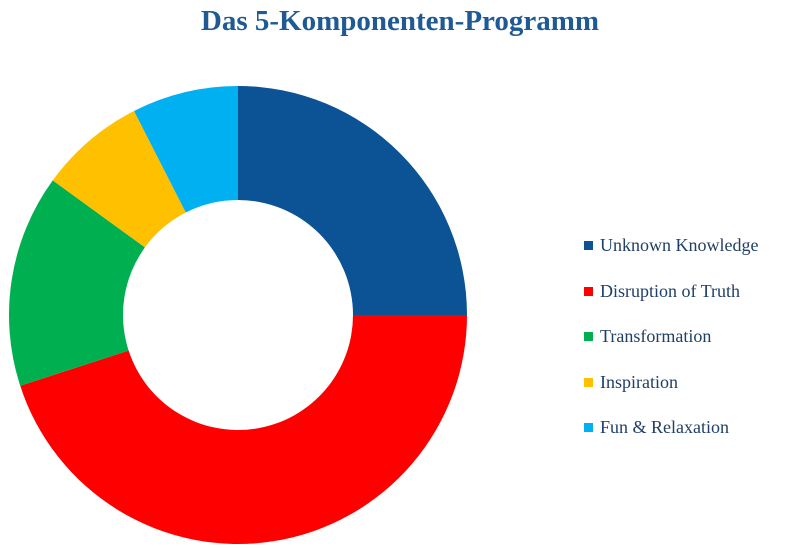 The height and width of the screenshot is (548, 800). I want to click on legend-label: Fun & Relaxation, so click(664, 427).